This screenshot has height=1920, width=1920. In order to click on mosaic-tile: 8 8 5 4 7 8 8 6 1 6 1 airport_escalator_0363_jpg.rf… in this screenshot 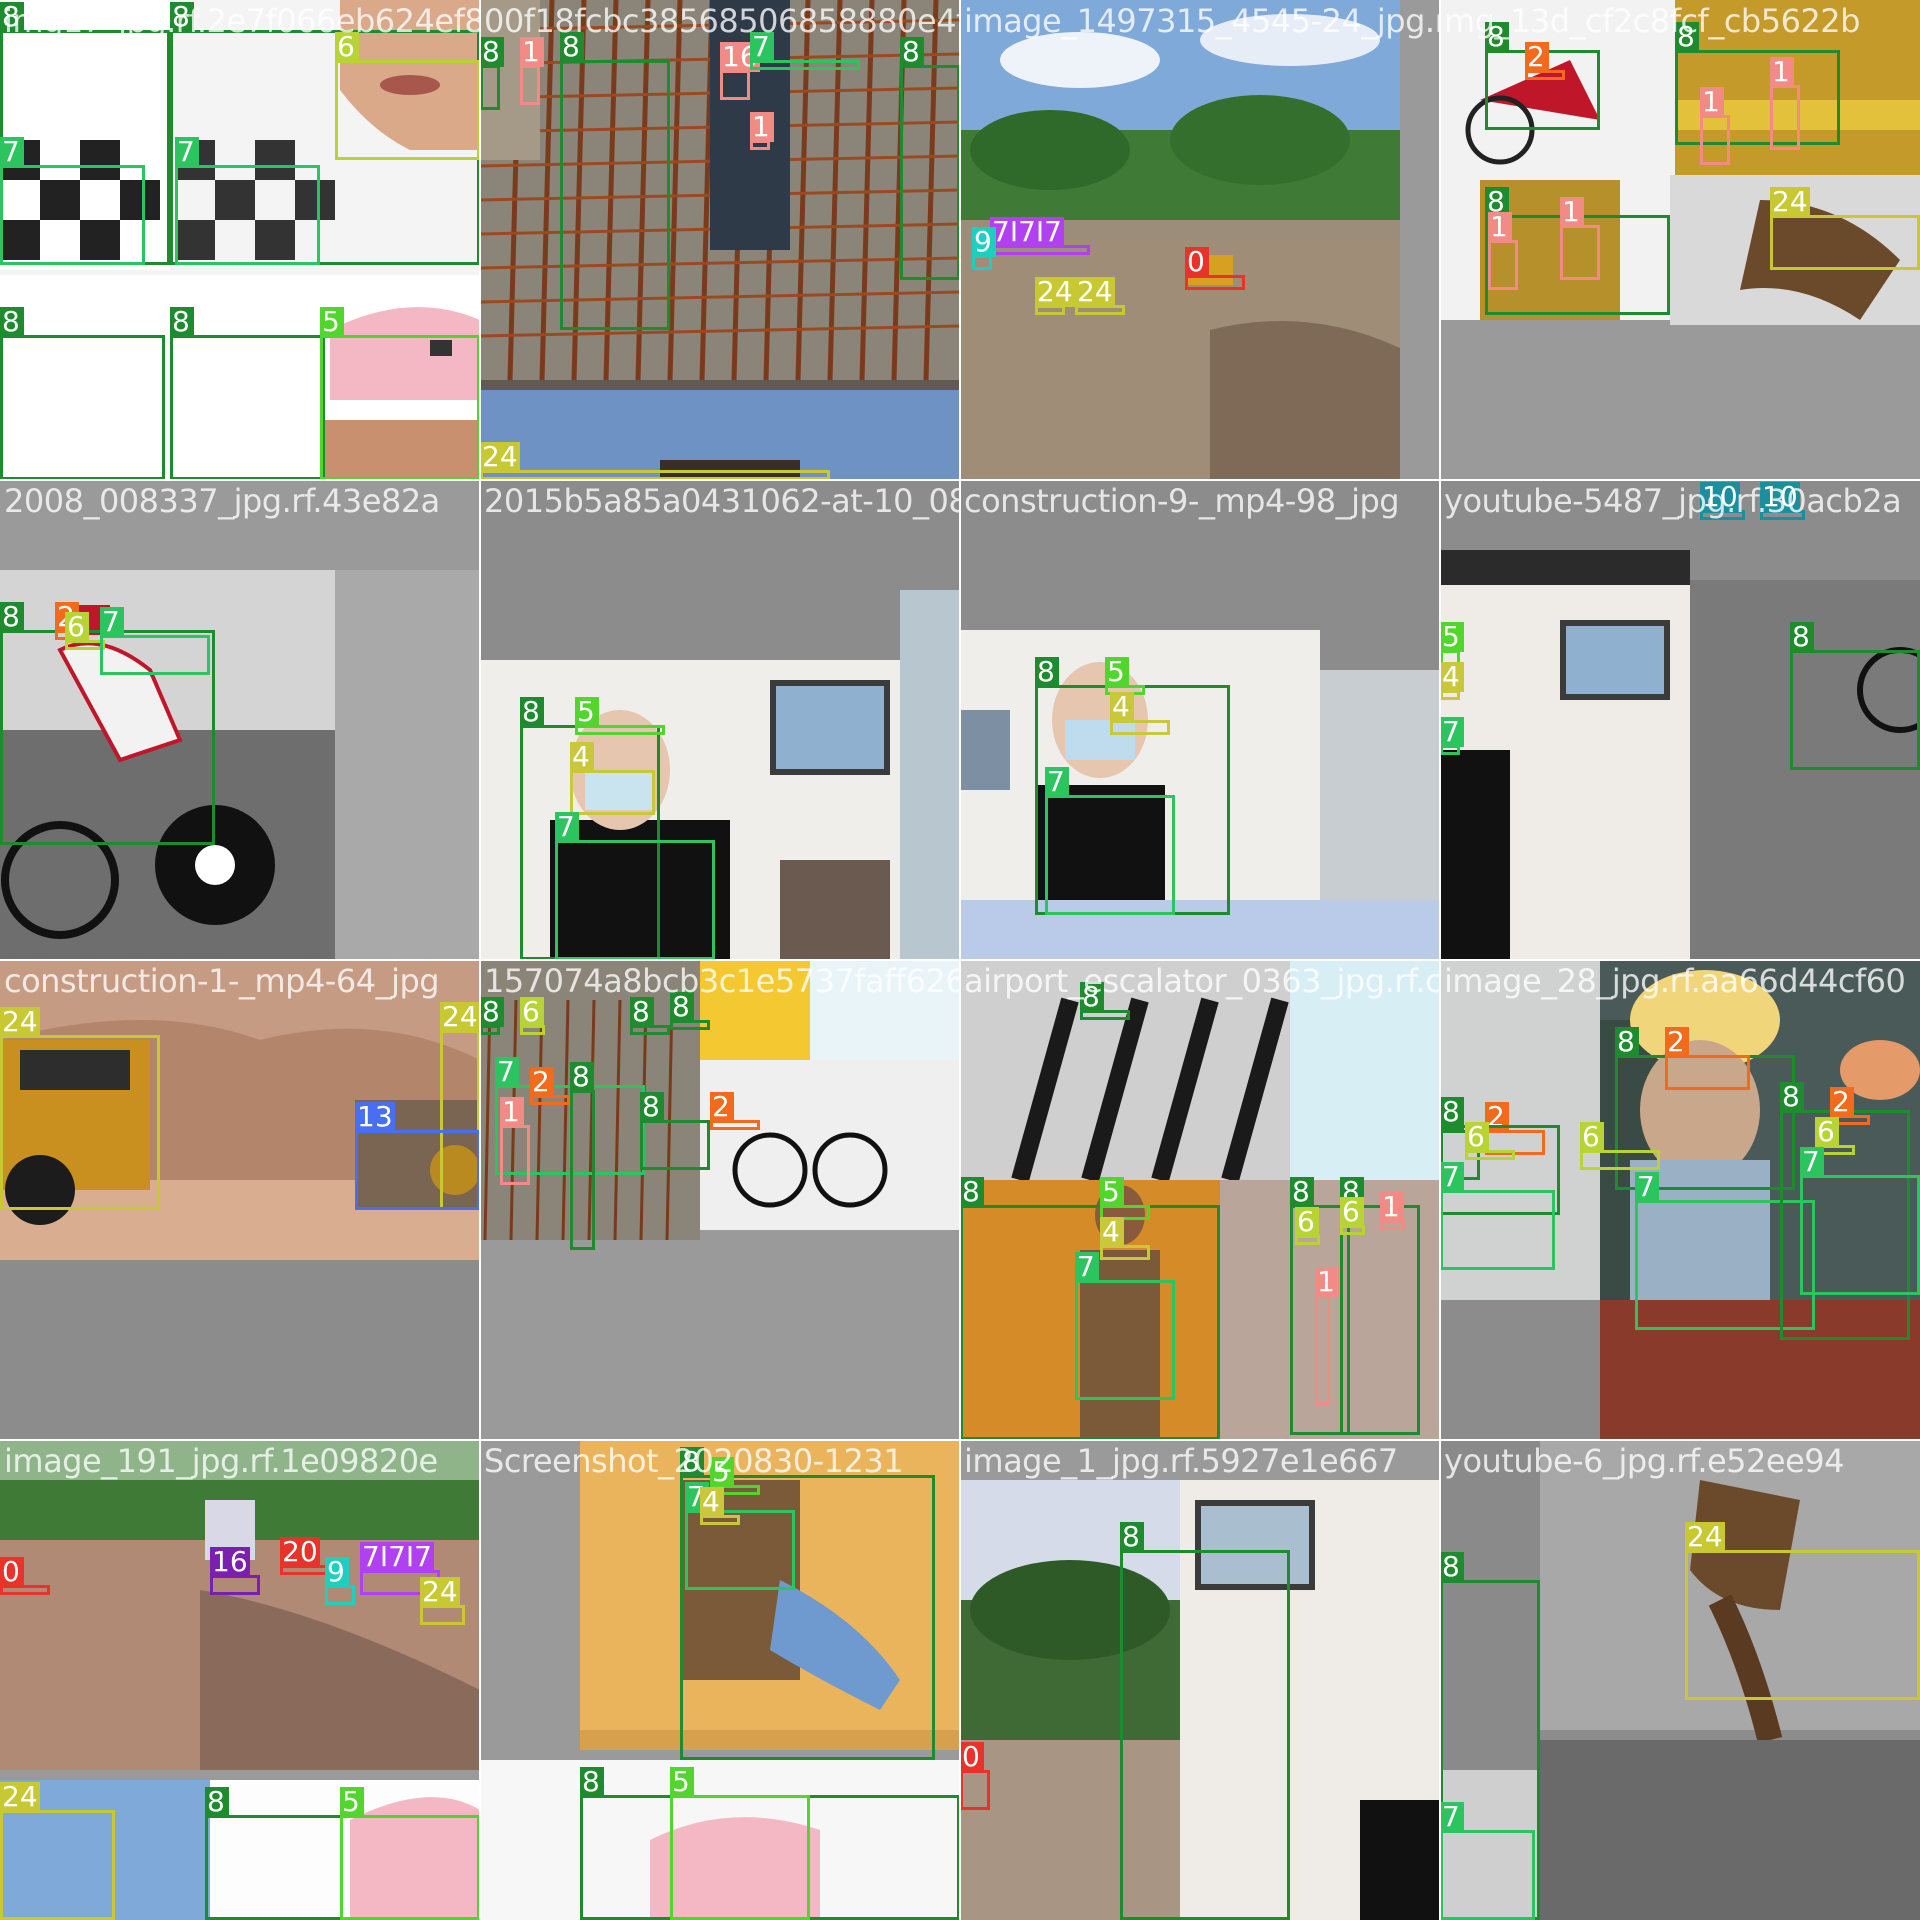, I will do `click(1200, 1200)`.